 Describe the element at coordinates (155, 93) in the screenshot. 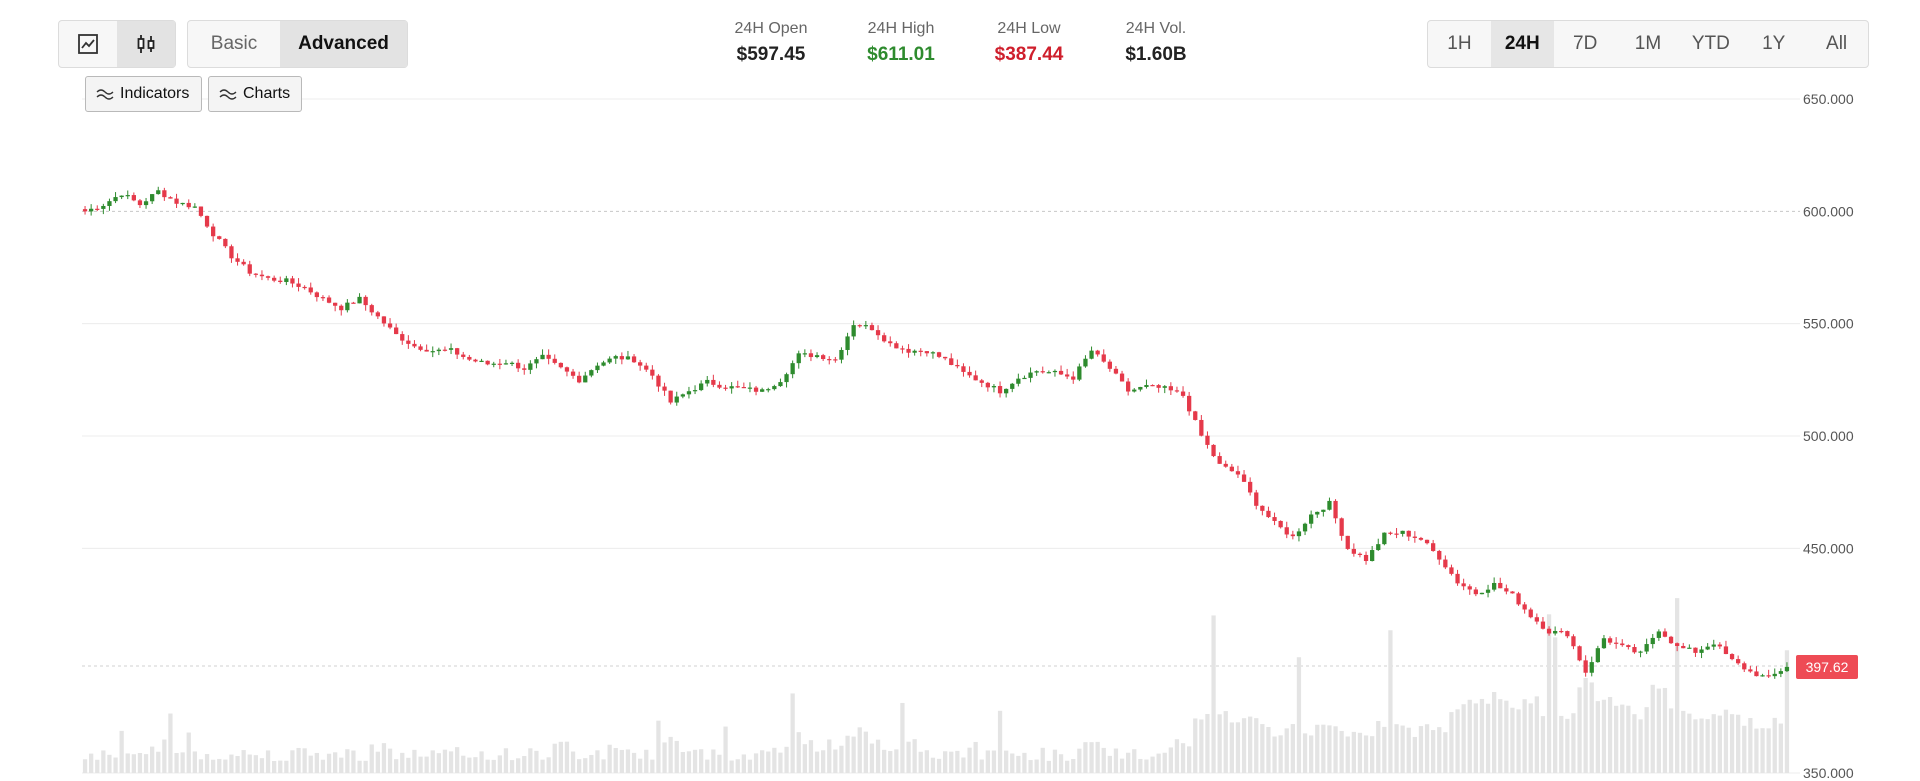

I see `indicators-label: Indicators` at that location.